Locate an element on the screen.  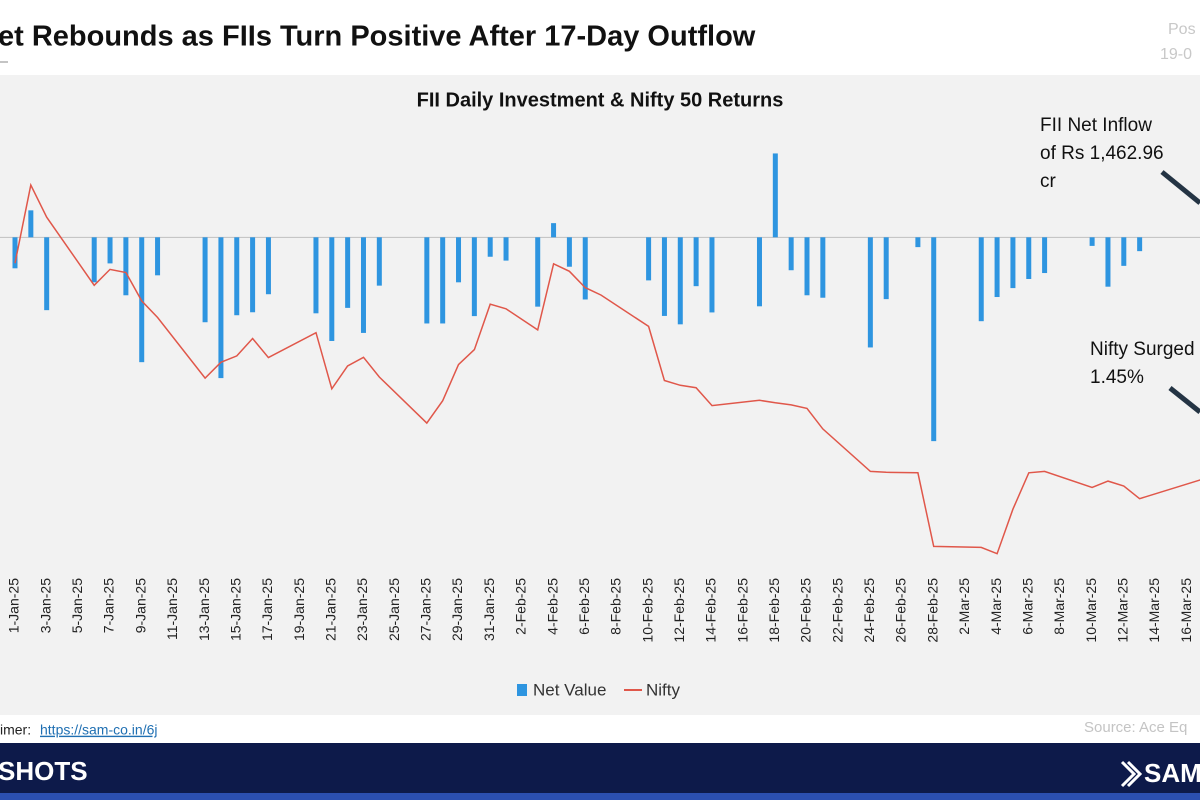
x-tick-label: 14-Mar-25 is located at coordinates (1154, 610).